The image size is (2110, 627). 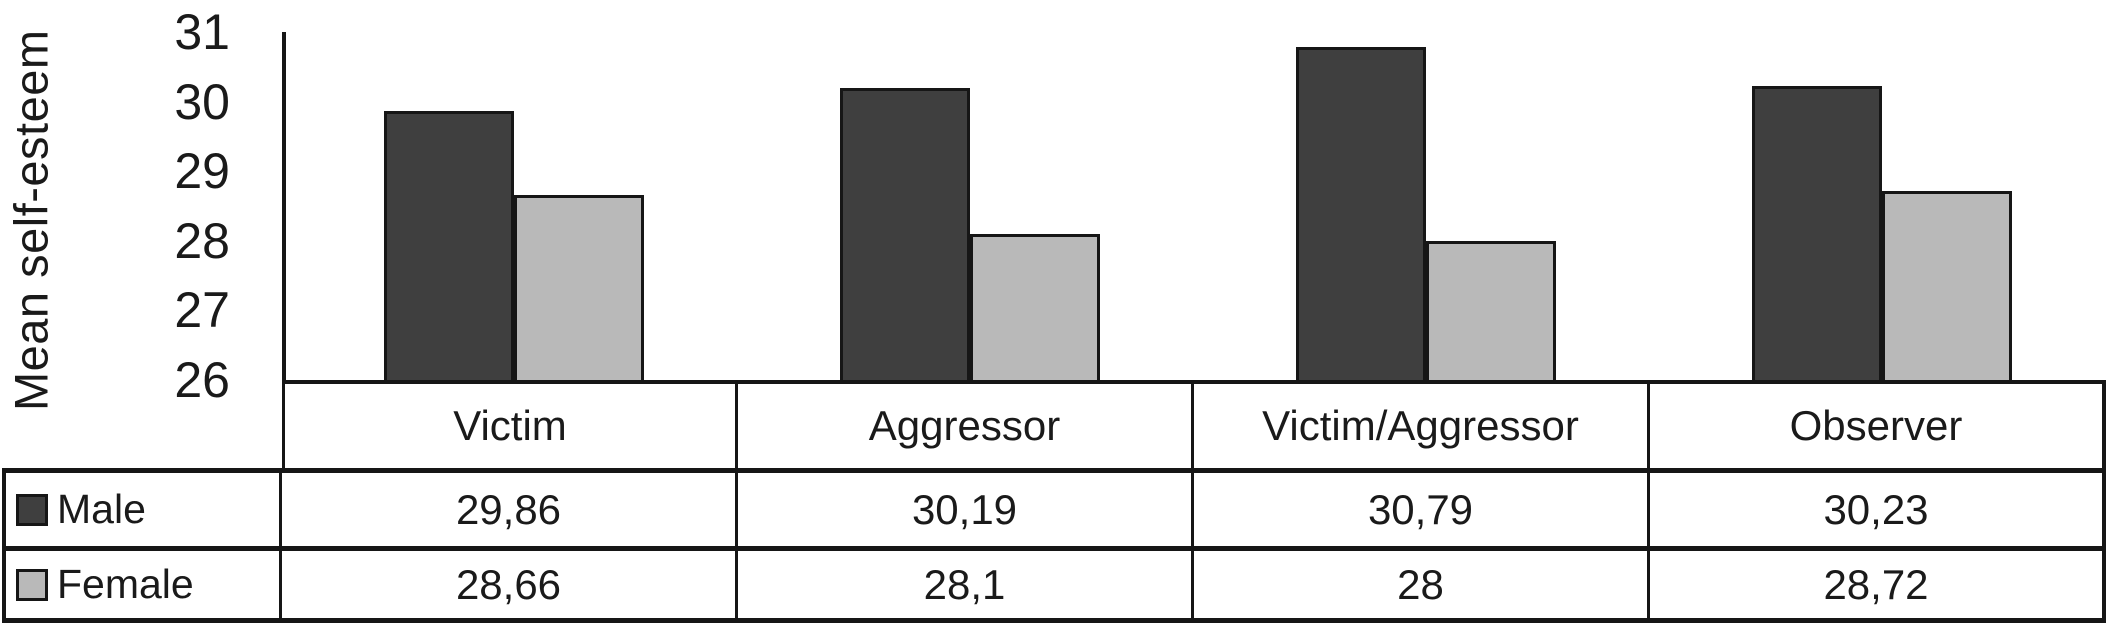 What do you see at coordinates (202, 101) in the screenshot?
I see `y-tick-label: 30` at bounding box center [202, 101].